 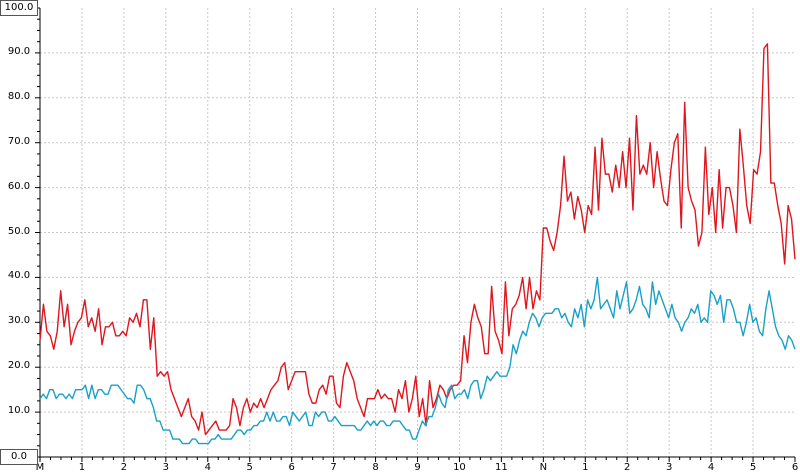 What do you see at coordinates (417, 459) in the screenshot?
I see `x-axis` at bounding box center [417, 459].